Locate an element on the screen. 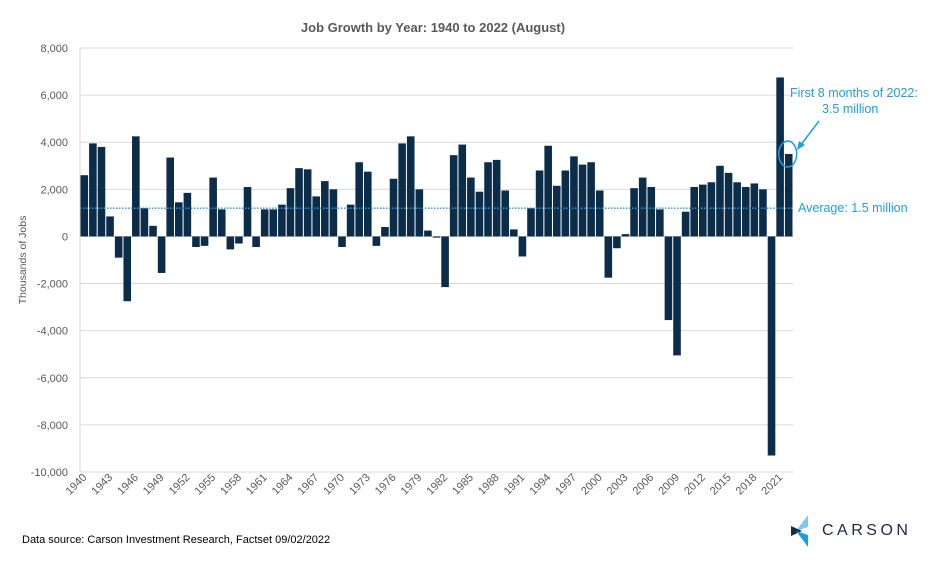 The height and width of the screenshot is (568, 936). bar-1965 is located at coordinates (299, 202).